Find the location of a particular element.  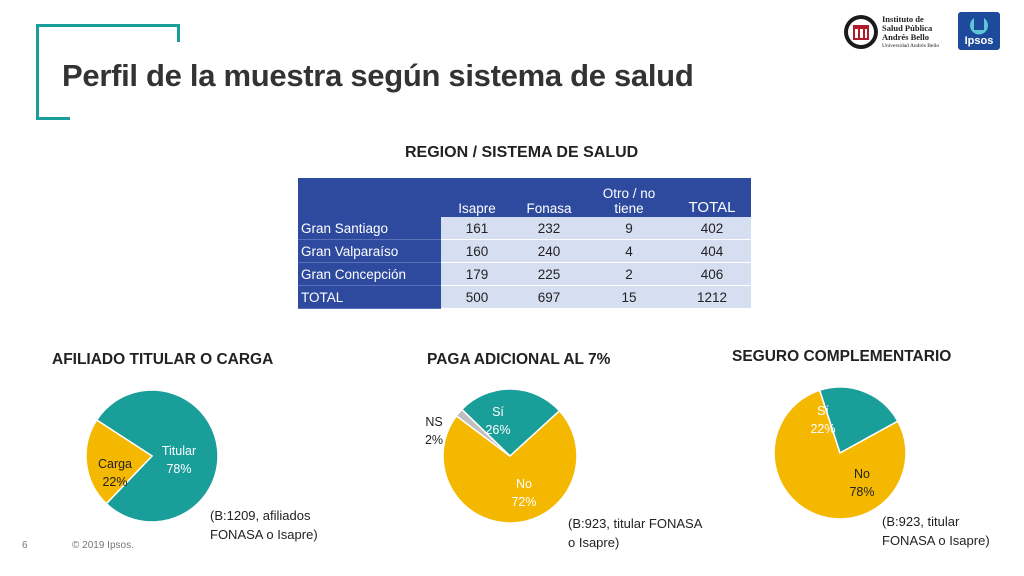

uab-line-3: Andrés Bello is located at coordinates (905, 37).